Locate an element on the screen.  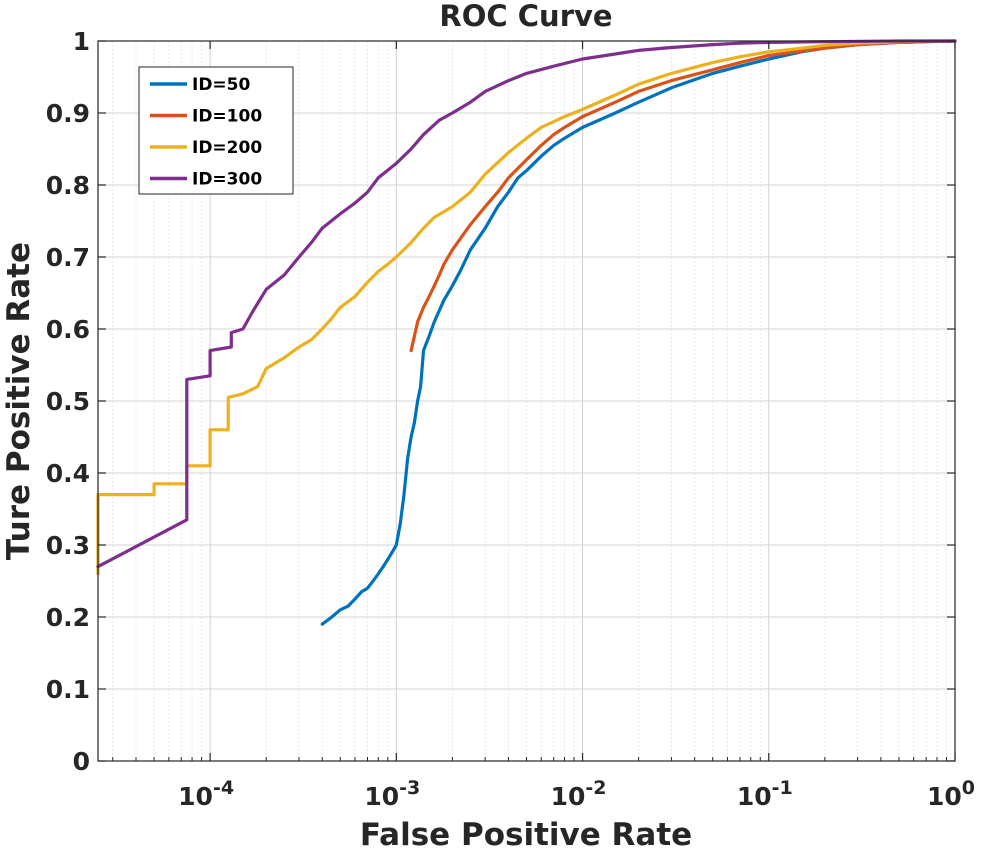
y-tick-label: 0.1 is located at coordinates (68, 689).